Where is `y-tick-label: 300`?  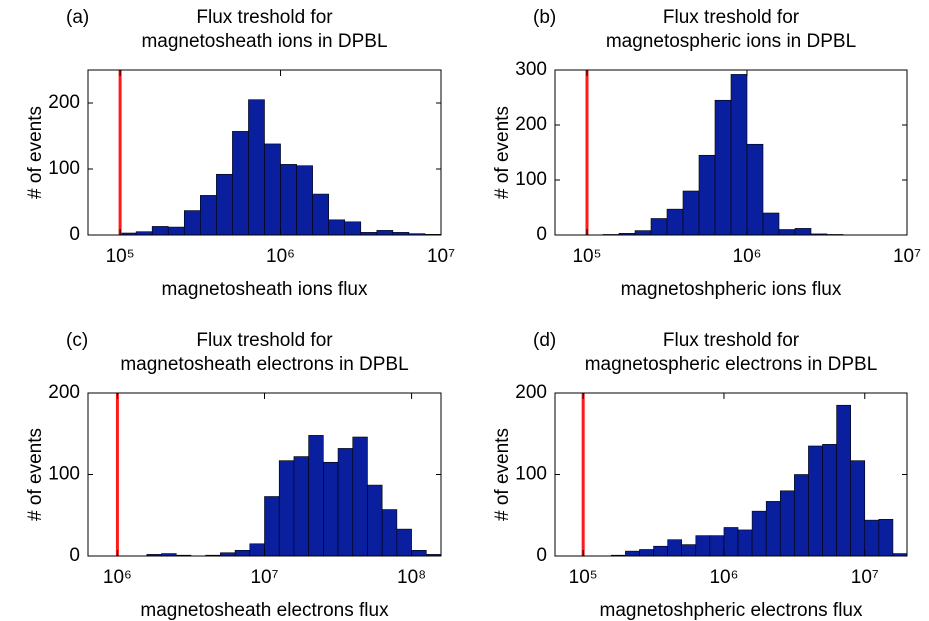 y-tick-label: 300 is located at coordinates (531, 69).